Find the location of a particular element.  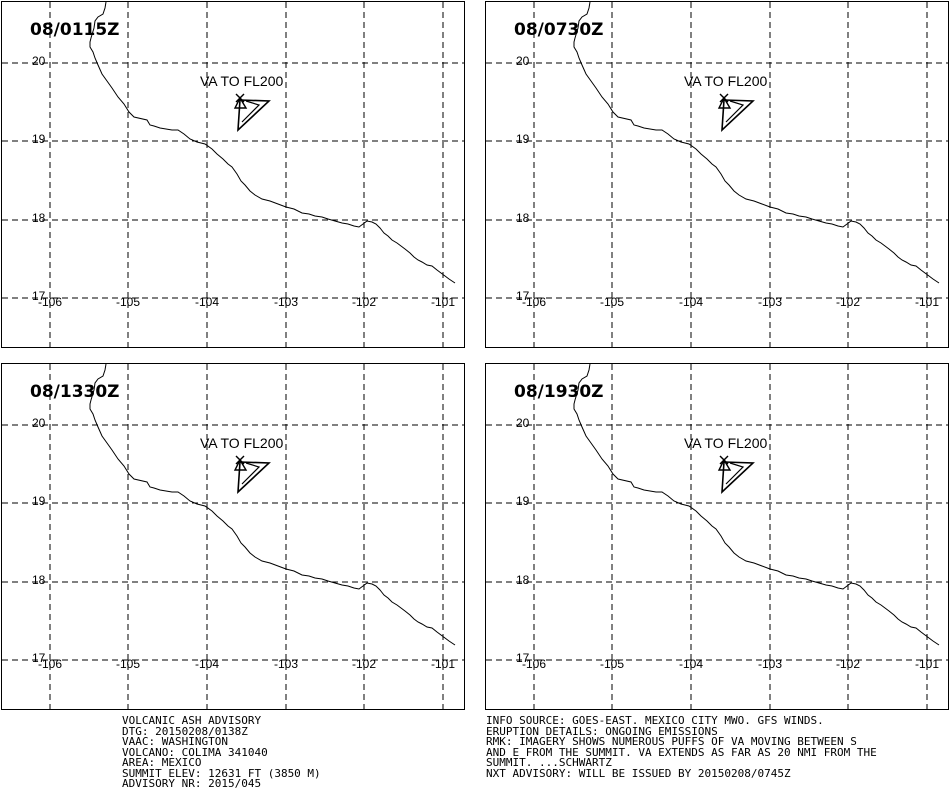

panel-time-label: 08/0730Z is located at coordinates (559, 30).